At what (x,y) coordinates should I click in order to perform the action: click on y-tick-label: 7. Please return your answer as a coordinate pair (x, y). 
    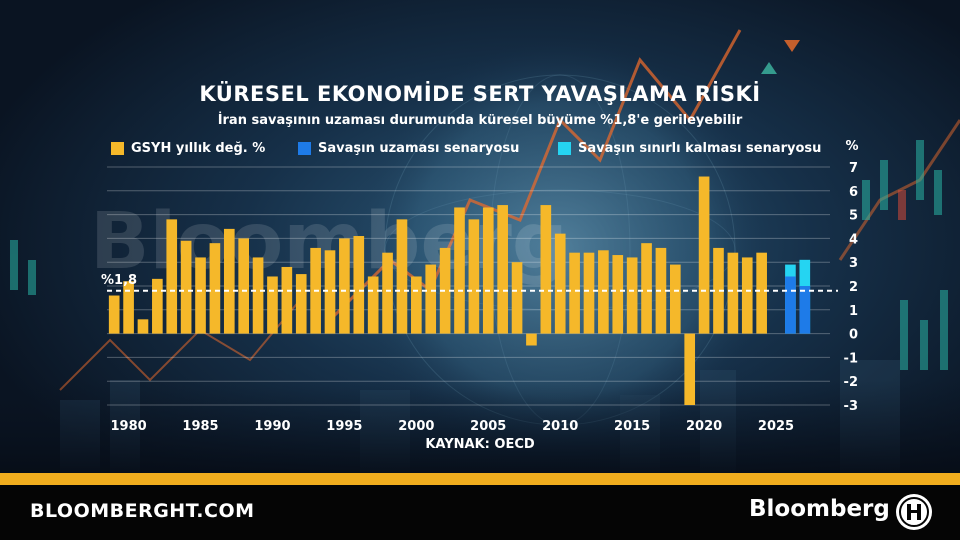
    Looking at the image, I should click on (853, 168).